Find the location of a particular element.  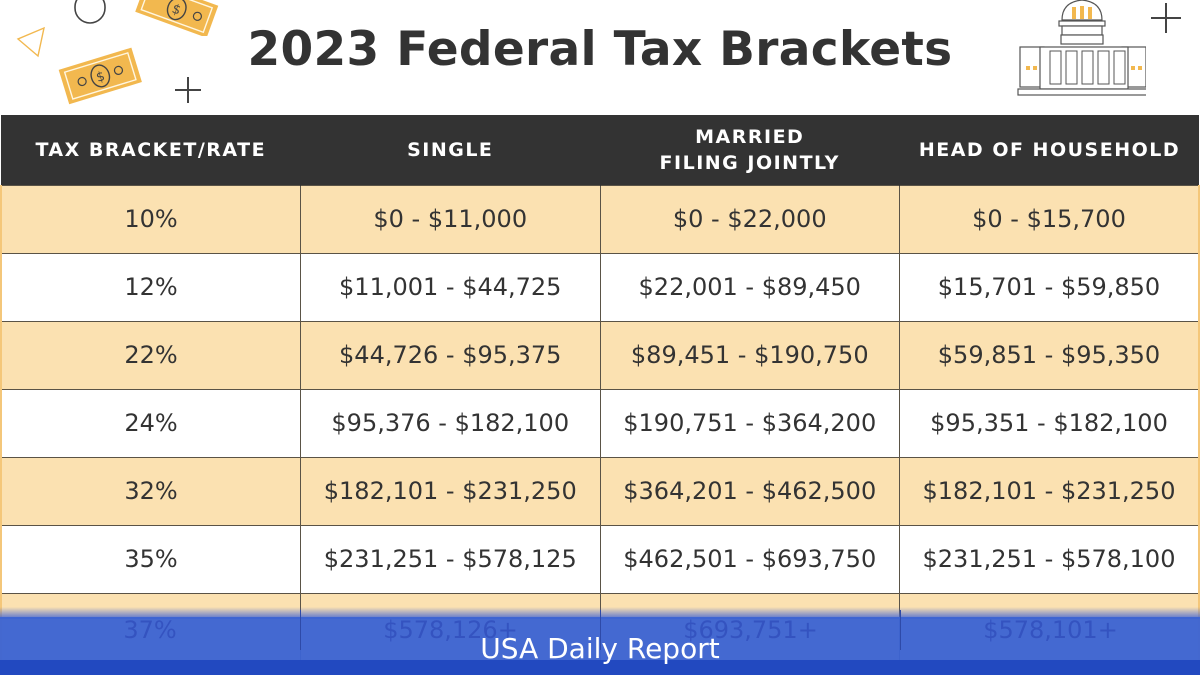

page-title: 2023 Federal Tax Brackets is located at coordinates (600, 49).